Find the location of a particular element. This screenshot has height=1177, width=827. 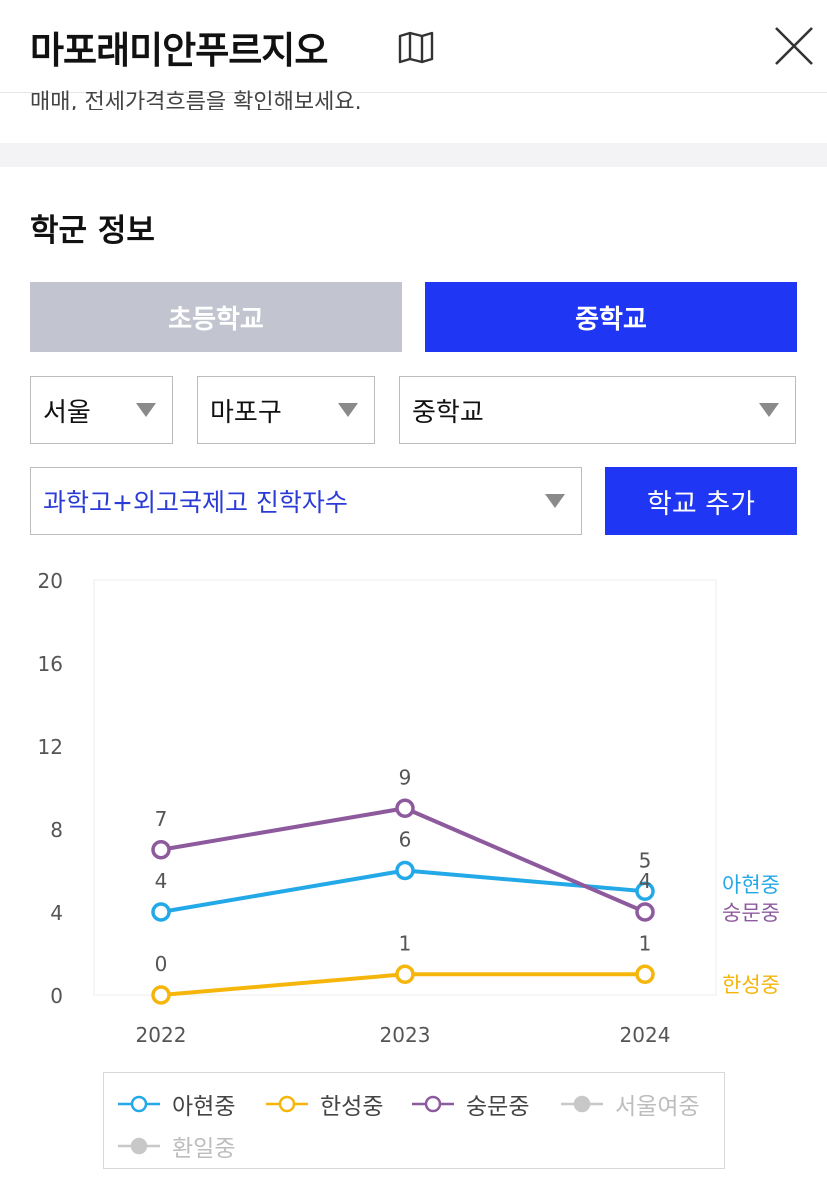

map-icon is located at coordinates (416, 47).